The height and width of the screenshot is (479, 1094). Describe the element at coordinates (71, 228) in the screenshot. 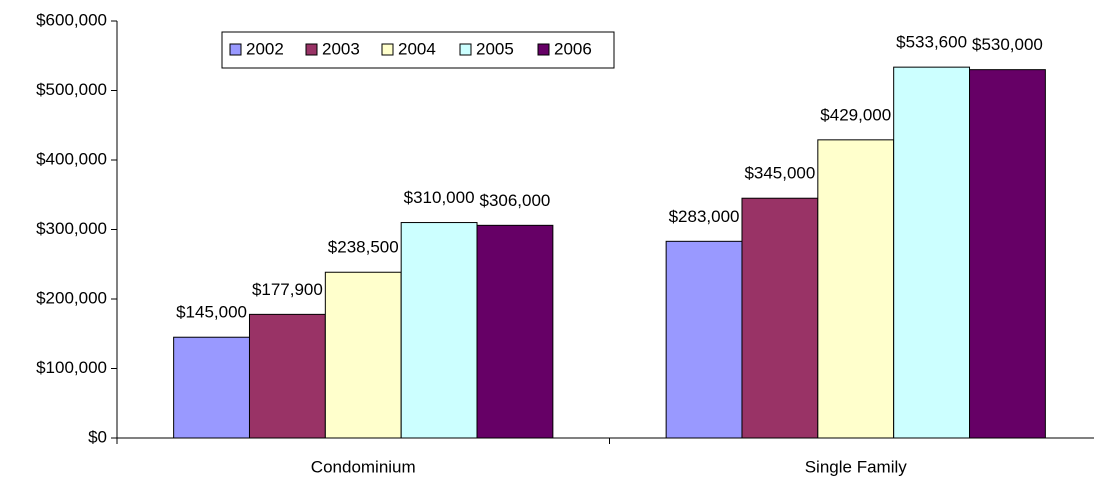

I see `y-tick-label: $300,000` at that location.